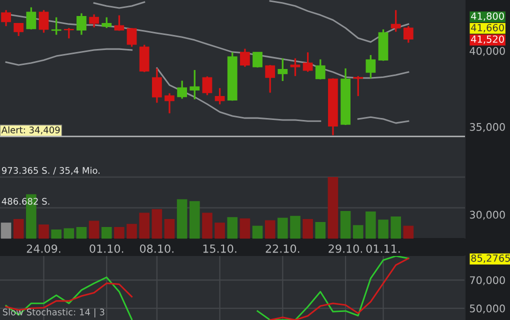 The width and height of the screenshot is (510, 320). Describe the element at coordinates (26, 201) in the screenshot. I see `ref-line-label: 486.682 S.` at that location.